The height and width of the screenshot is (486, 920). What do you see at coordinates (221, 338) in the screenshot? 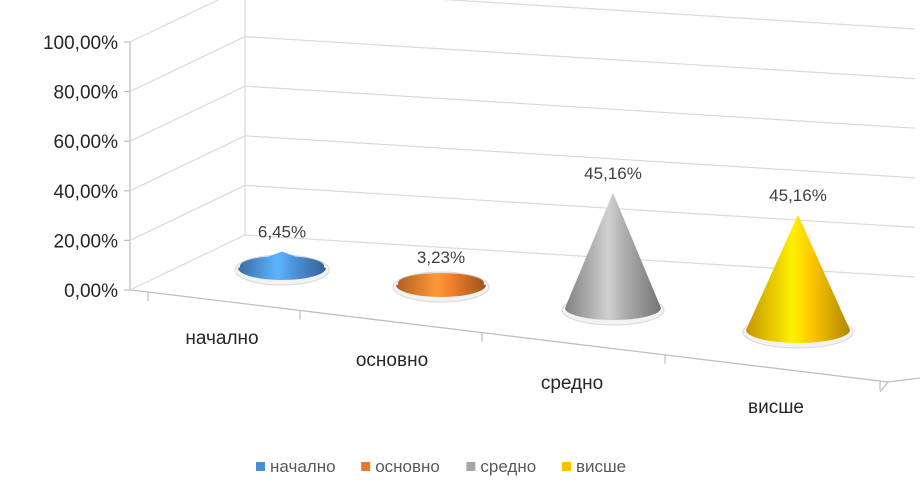
I see `category-label: начално` at bounding box center [221, 338].